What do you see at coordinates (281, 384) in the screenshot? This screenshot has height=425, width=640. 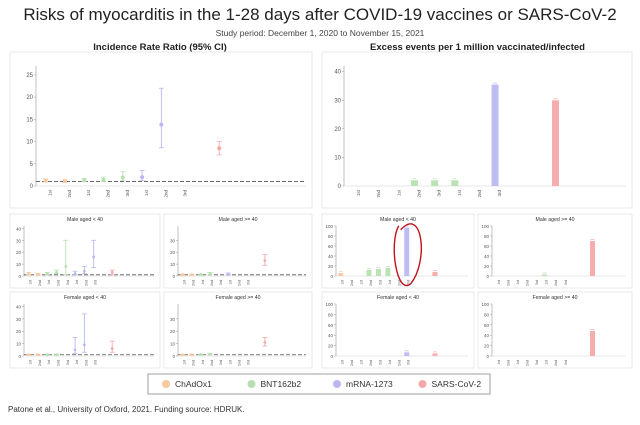 I see `legend-label-bnt162b2: BNT162b2` at bounding box center [281, 384].